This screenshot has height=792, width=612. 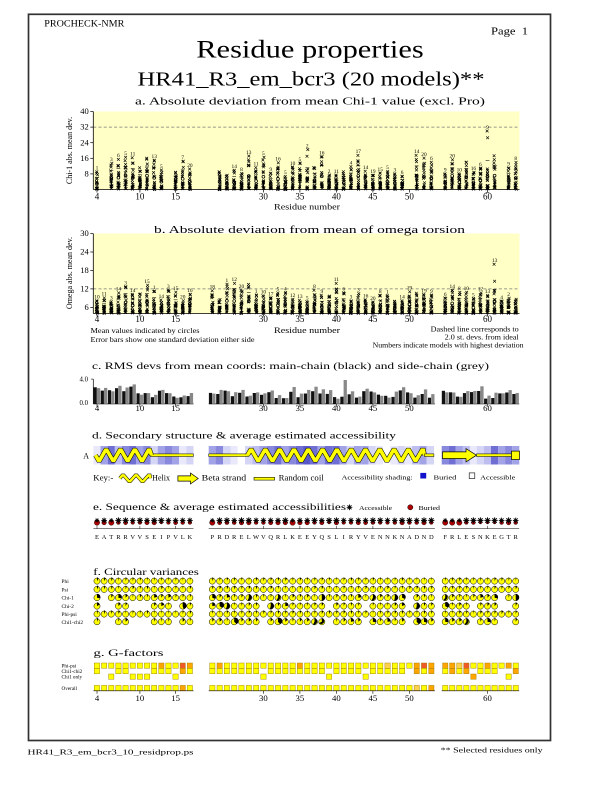 I want to click on svg-text: Random coil, so click(x=302, y=478).